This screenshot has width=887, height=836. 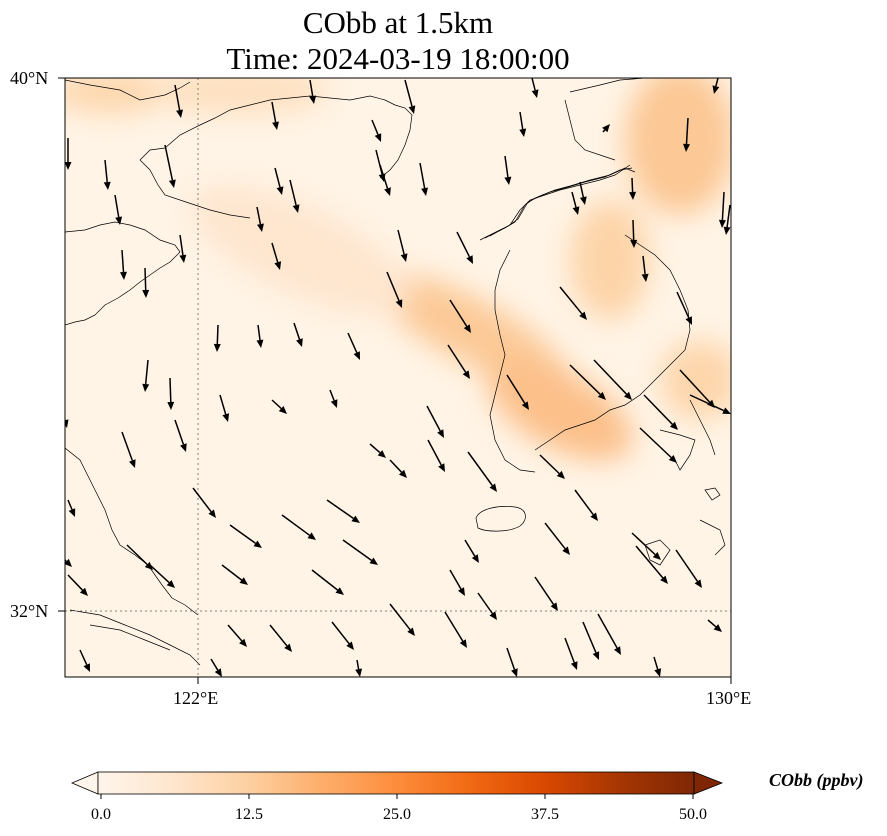 I want to click on colorbar-tick-label: 25.0, so click(x=397, y=814).